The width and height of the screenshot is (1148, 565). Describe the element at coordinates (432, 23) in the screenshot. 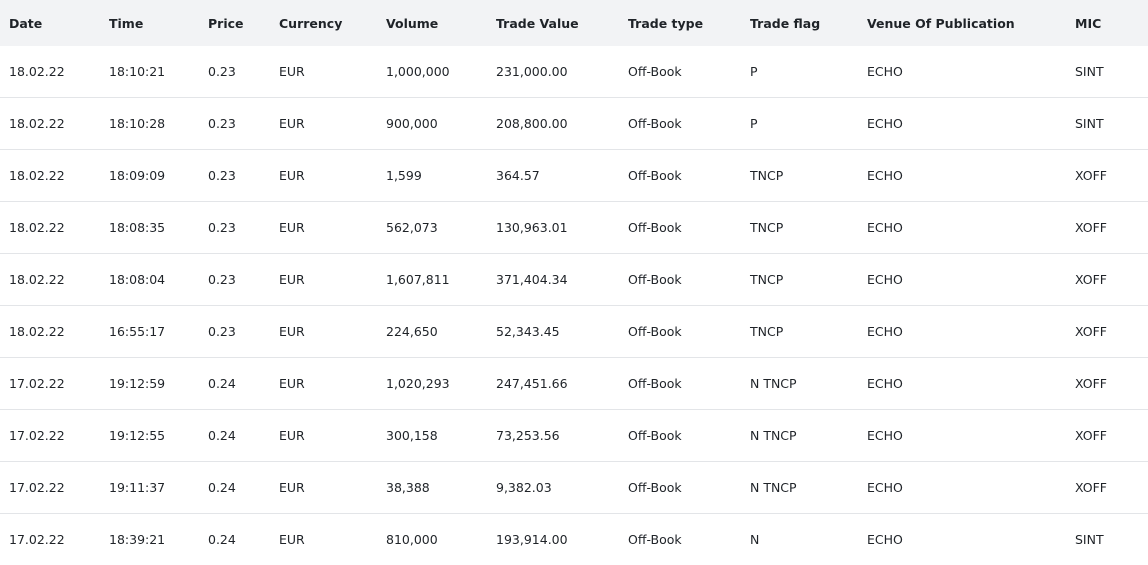

I see `column-header-volume: Volume` at that location.